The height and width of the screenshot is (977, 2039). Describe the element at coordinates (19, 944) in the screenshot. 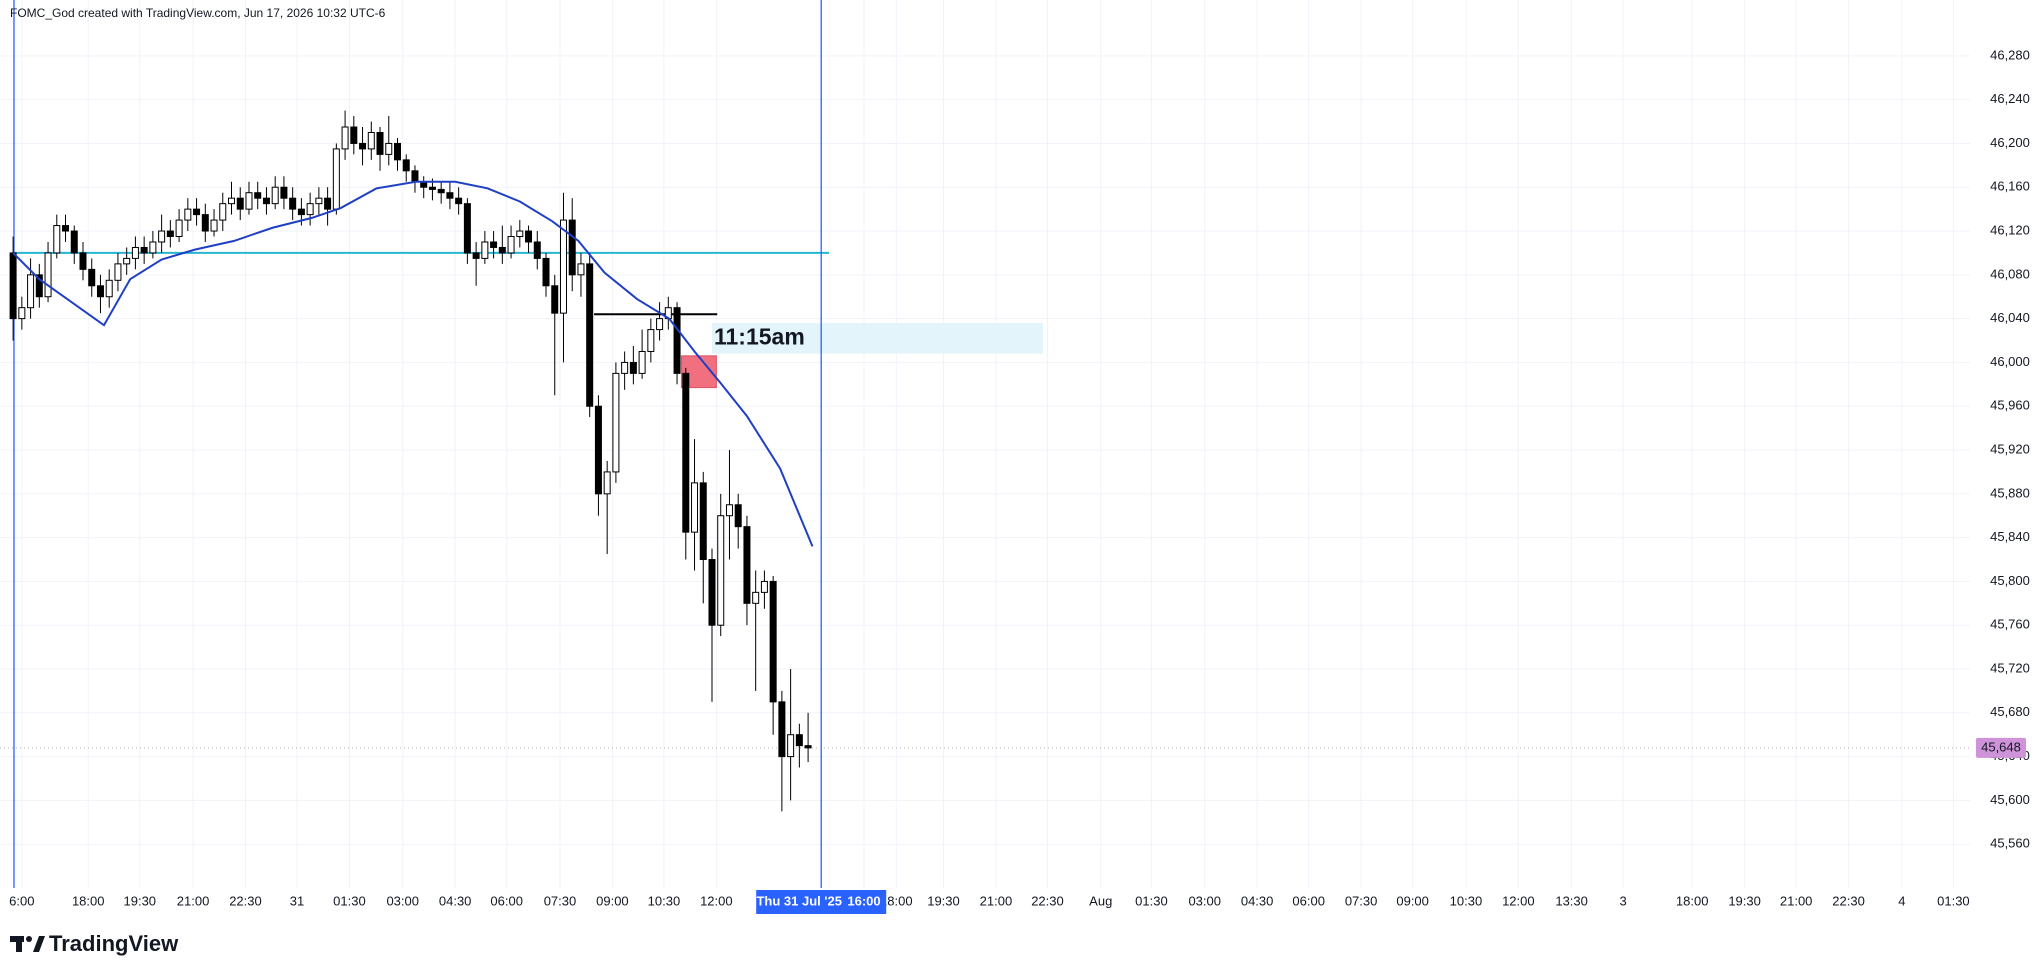

I see `logo-stem` at that location.